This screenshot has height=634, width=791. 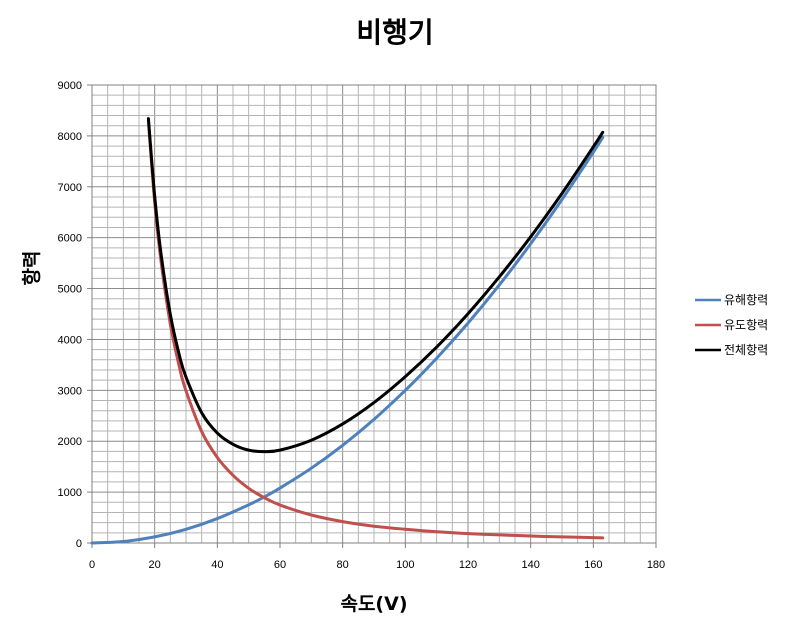 What do you see at coordinates (468, 565) in the screenshot?
I see `x-tick-label: 120` at bounding box center [468, 565].